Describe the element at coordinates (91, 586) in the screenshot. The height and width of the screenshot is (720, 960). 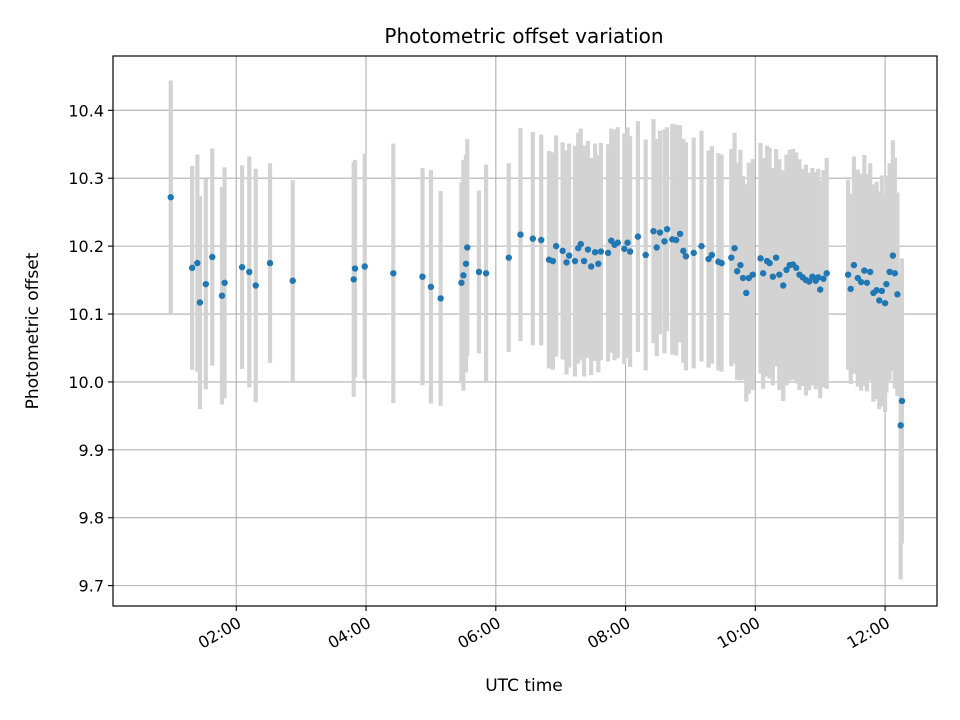
I see `y-tick-label: 9.7` at that location.